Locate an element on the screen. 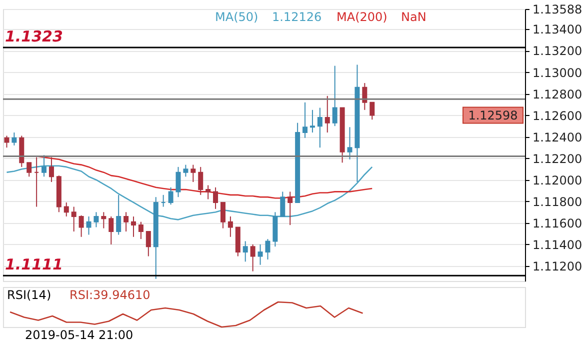 This screenshot has height=341, width=586. y-tick-label: 1.12000 is located at coordinates (557, 180).